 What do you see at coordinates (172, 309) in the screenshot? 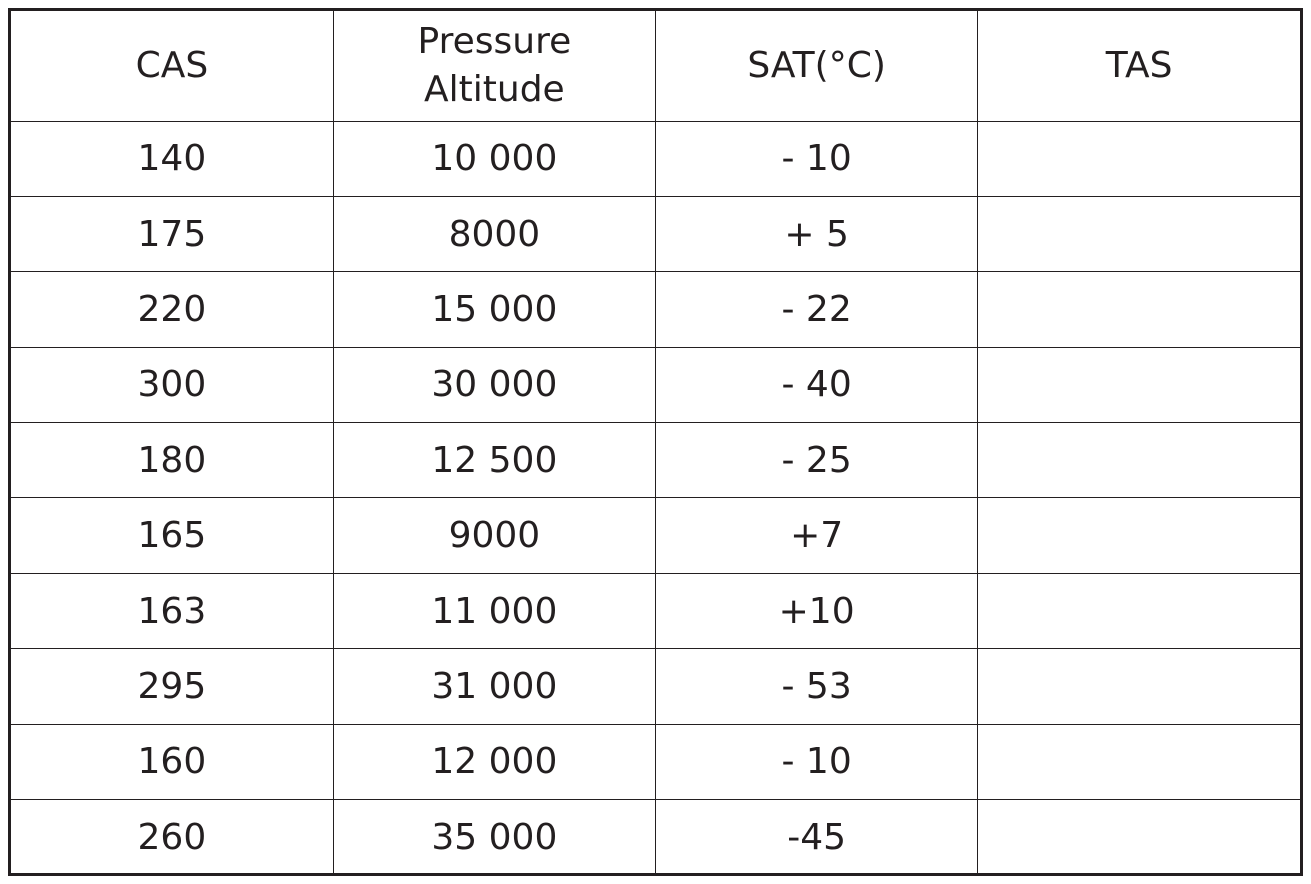
I see `cell-cas: 220` at bounding box center [172, 309].